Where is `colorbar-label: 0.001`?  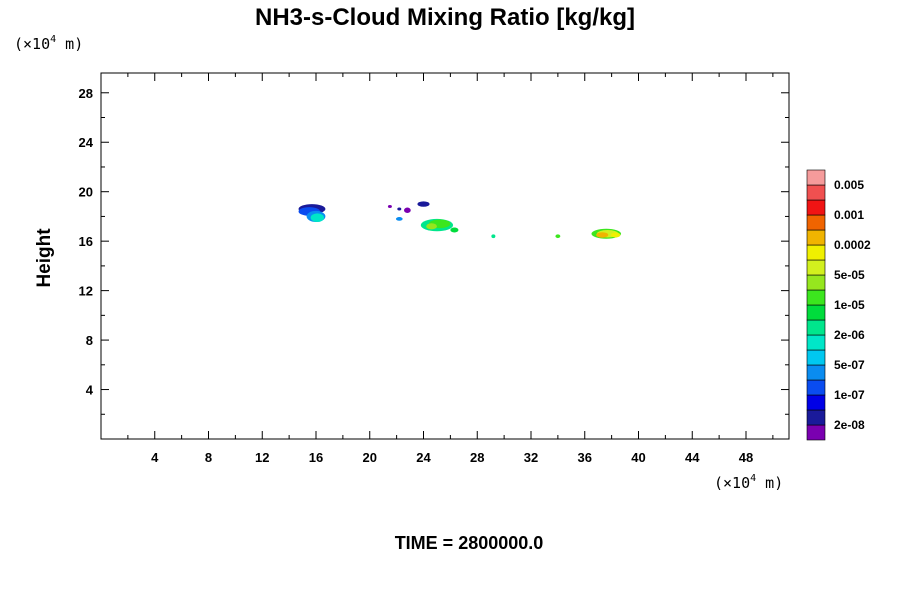
colorbar-label: 0.001 is located at coordinates (849, 215).